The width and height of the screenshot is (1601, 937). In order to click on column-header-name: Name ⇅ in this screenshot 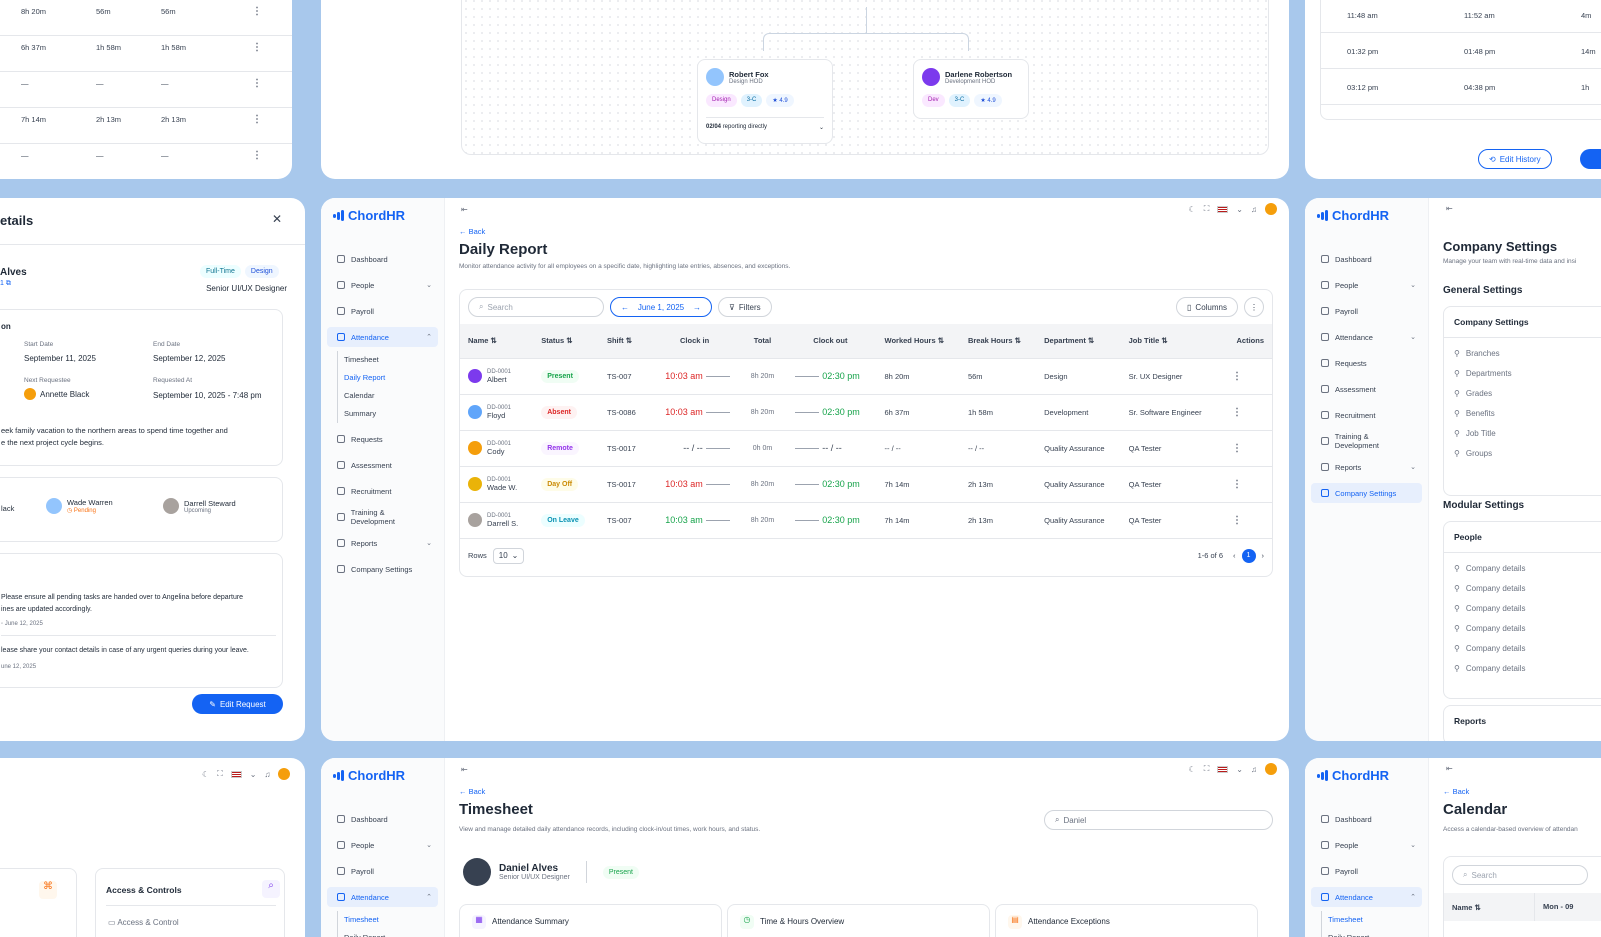, I will do `click(1466, 907)`.